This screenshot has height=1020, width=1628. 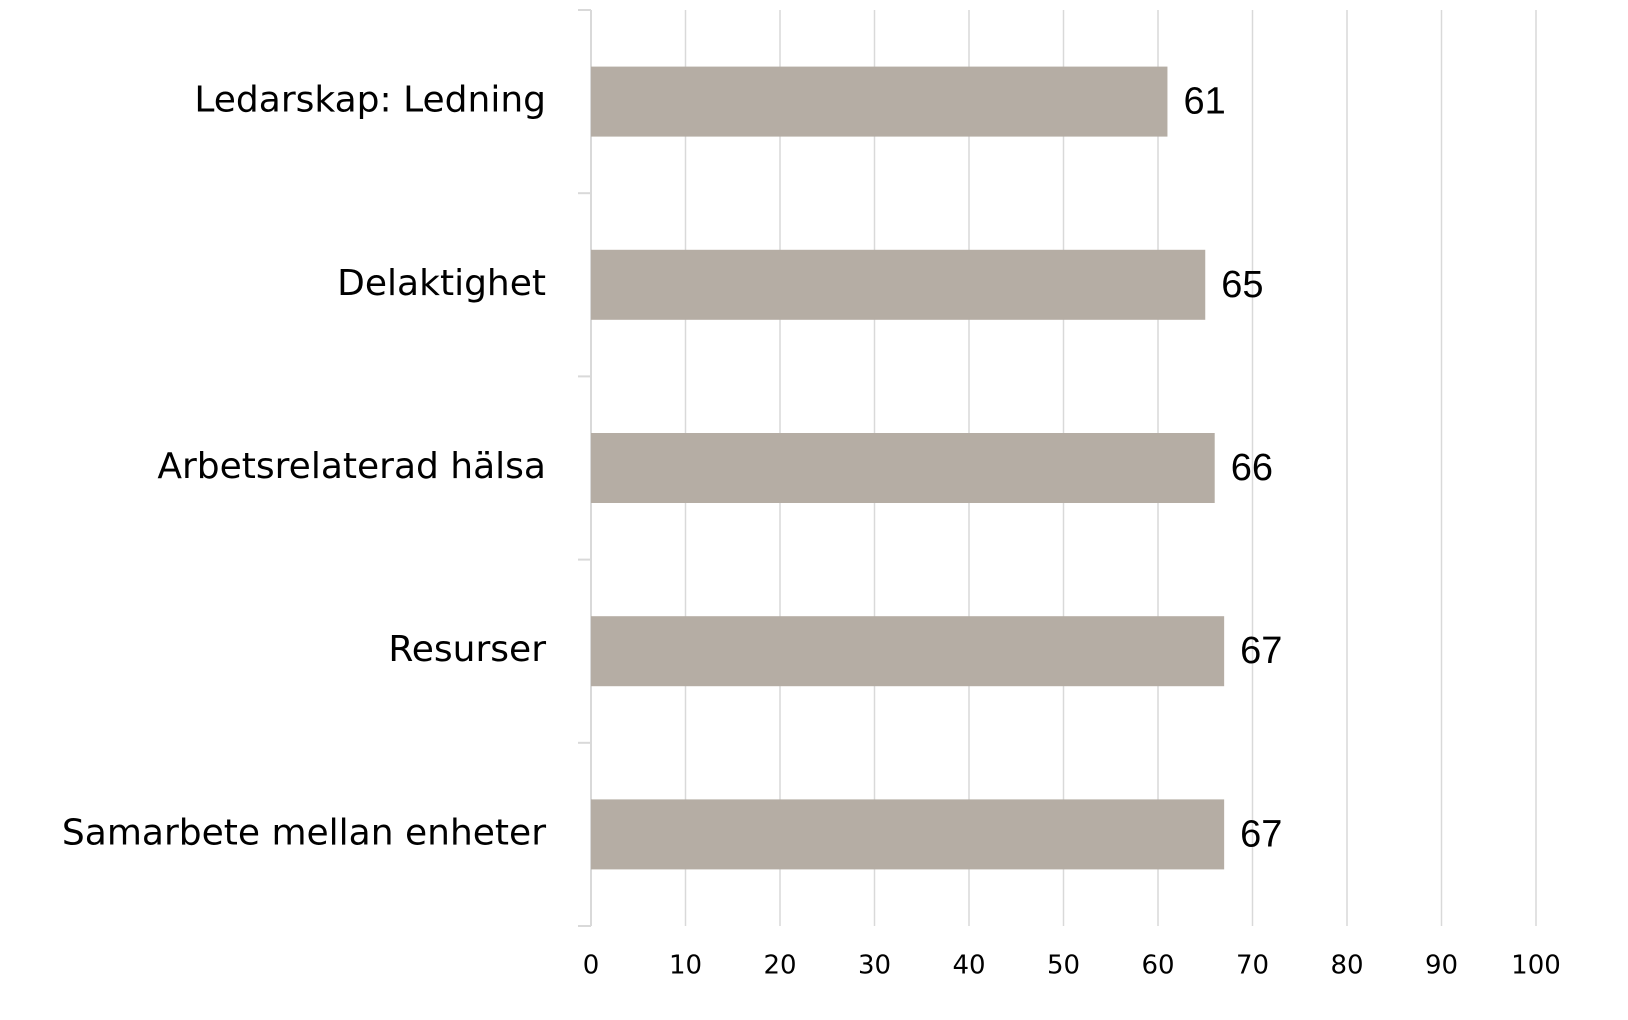 What do you see at coordinates (685, 966) in the screenshot?
I see `x-tick-label: 10` at bounding box center [685, 966].